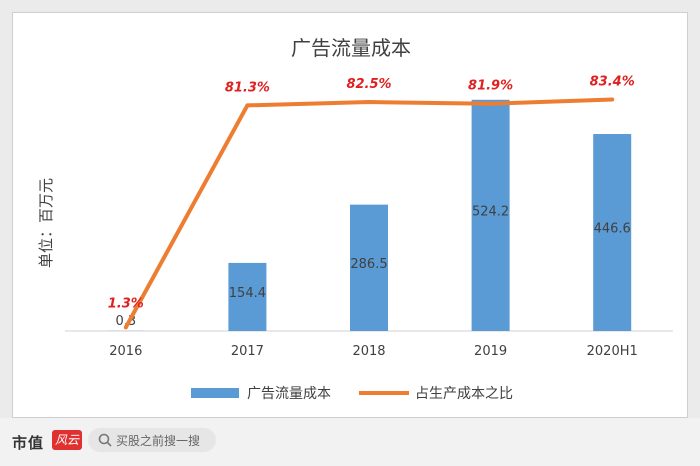  Describe the element at coordinates (612, 82) in the screenshot. I see `line-value-label: 83.4%` at that location.